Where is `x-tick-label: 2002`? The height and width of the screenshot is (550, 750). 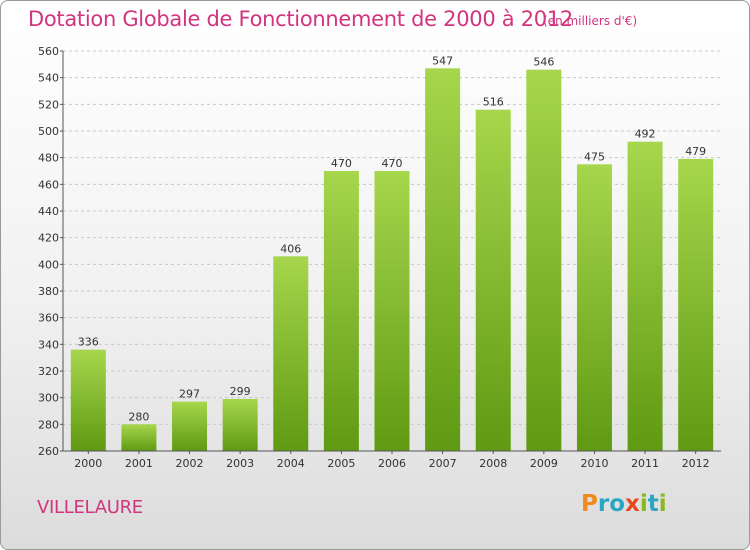 x-tick-label: 2002 is located at coordinates (190, 463).